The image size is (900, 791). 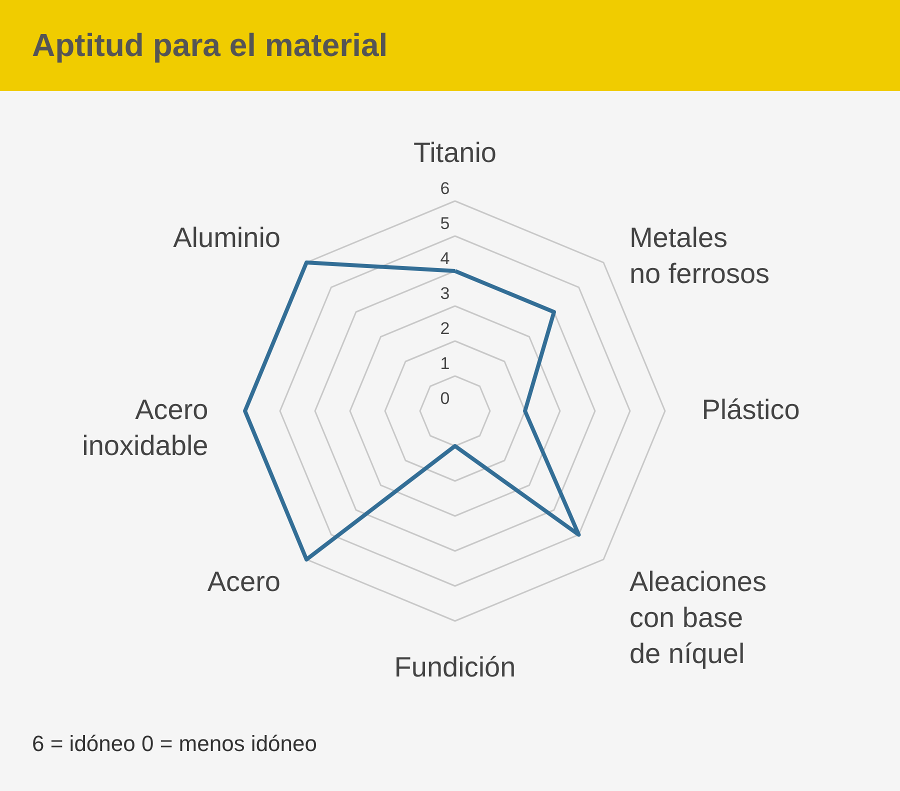 What do you see at coordinates (445, 363) in the screenshot?
I see `y-tick-label: 1` at bounding box center [445, 363].